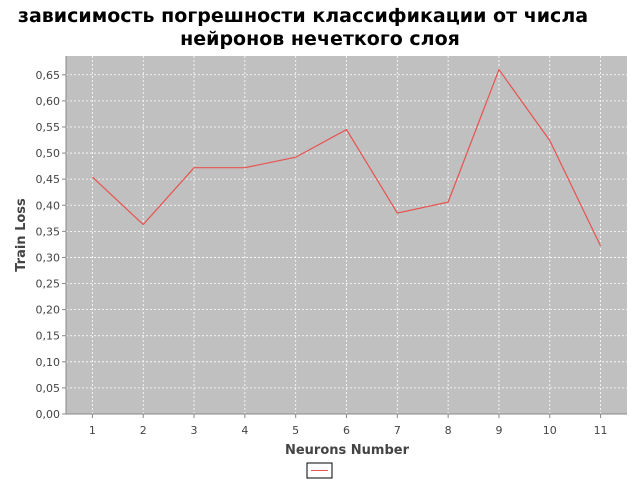 The image size is (640, 480). What do you see at coordinates (48, 153) in the screenshot?
I see `y-tick-label: 0,50` at bounding box center [48, 153].